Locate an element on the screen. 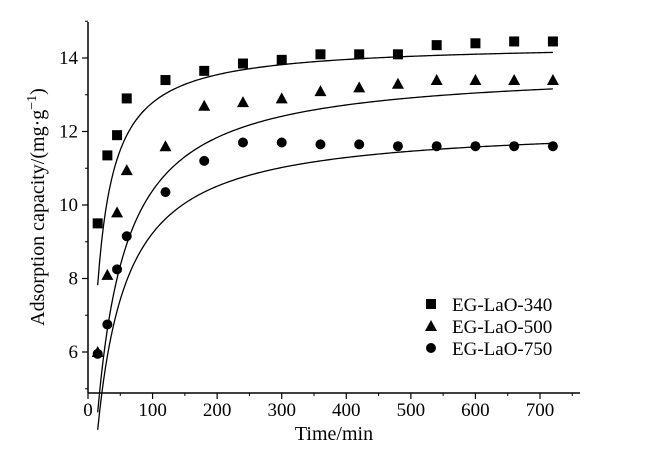 The width and height of the screenshot is (649, 454). y-tick-label: 12 is located at coordinates (68, 132).